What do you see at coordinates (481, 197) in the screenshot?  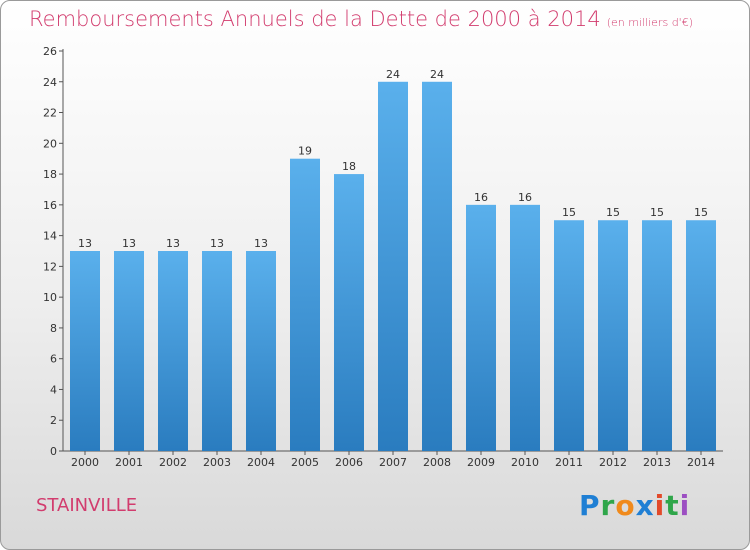 I see `data-label-2009: 16` at bounding box center [481, 197].